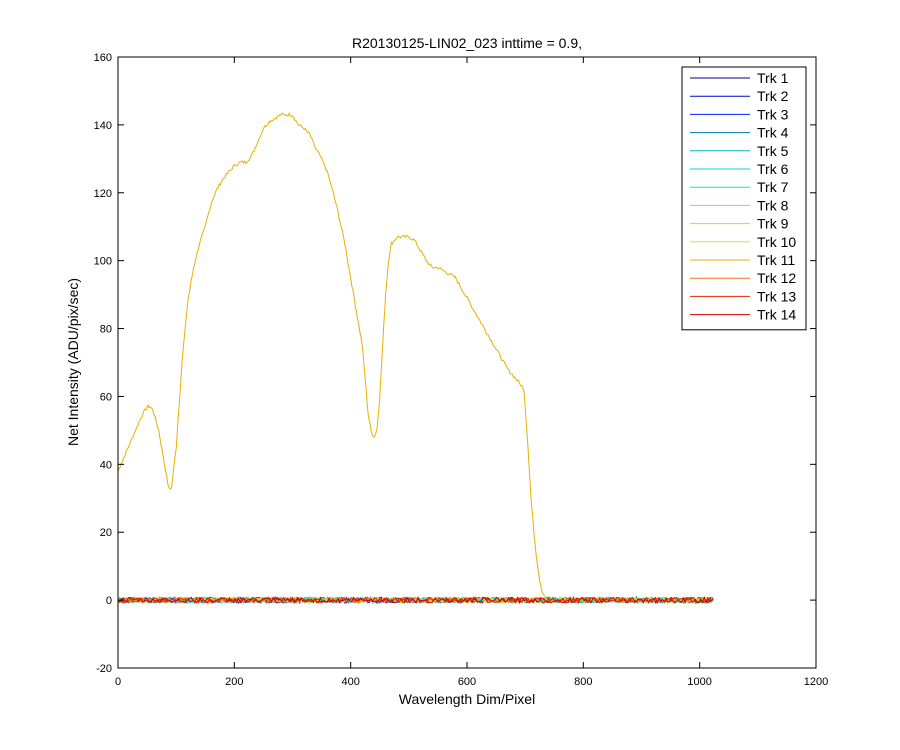 The height and width of the screenshot is (750, 900). I want to click on y-tick-label: -20, so click(104, 669).